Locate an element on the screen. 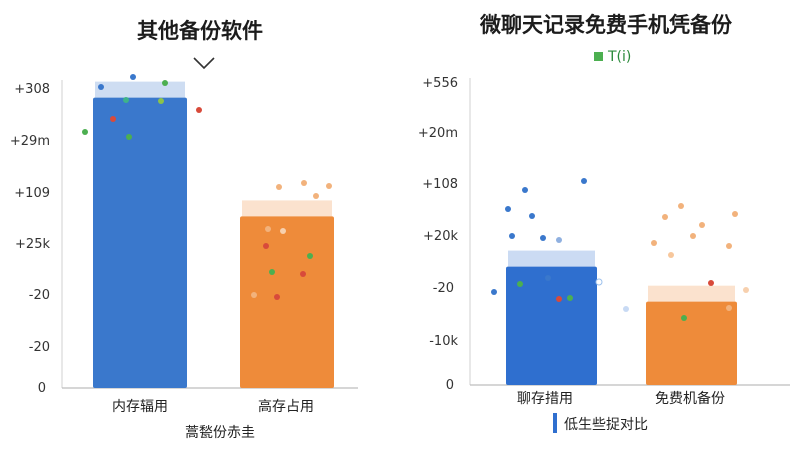  left-y-tick: +308 is located at coordinates (32, 89).